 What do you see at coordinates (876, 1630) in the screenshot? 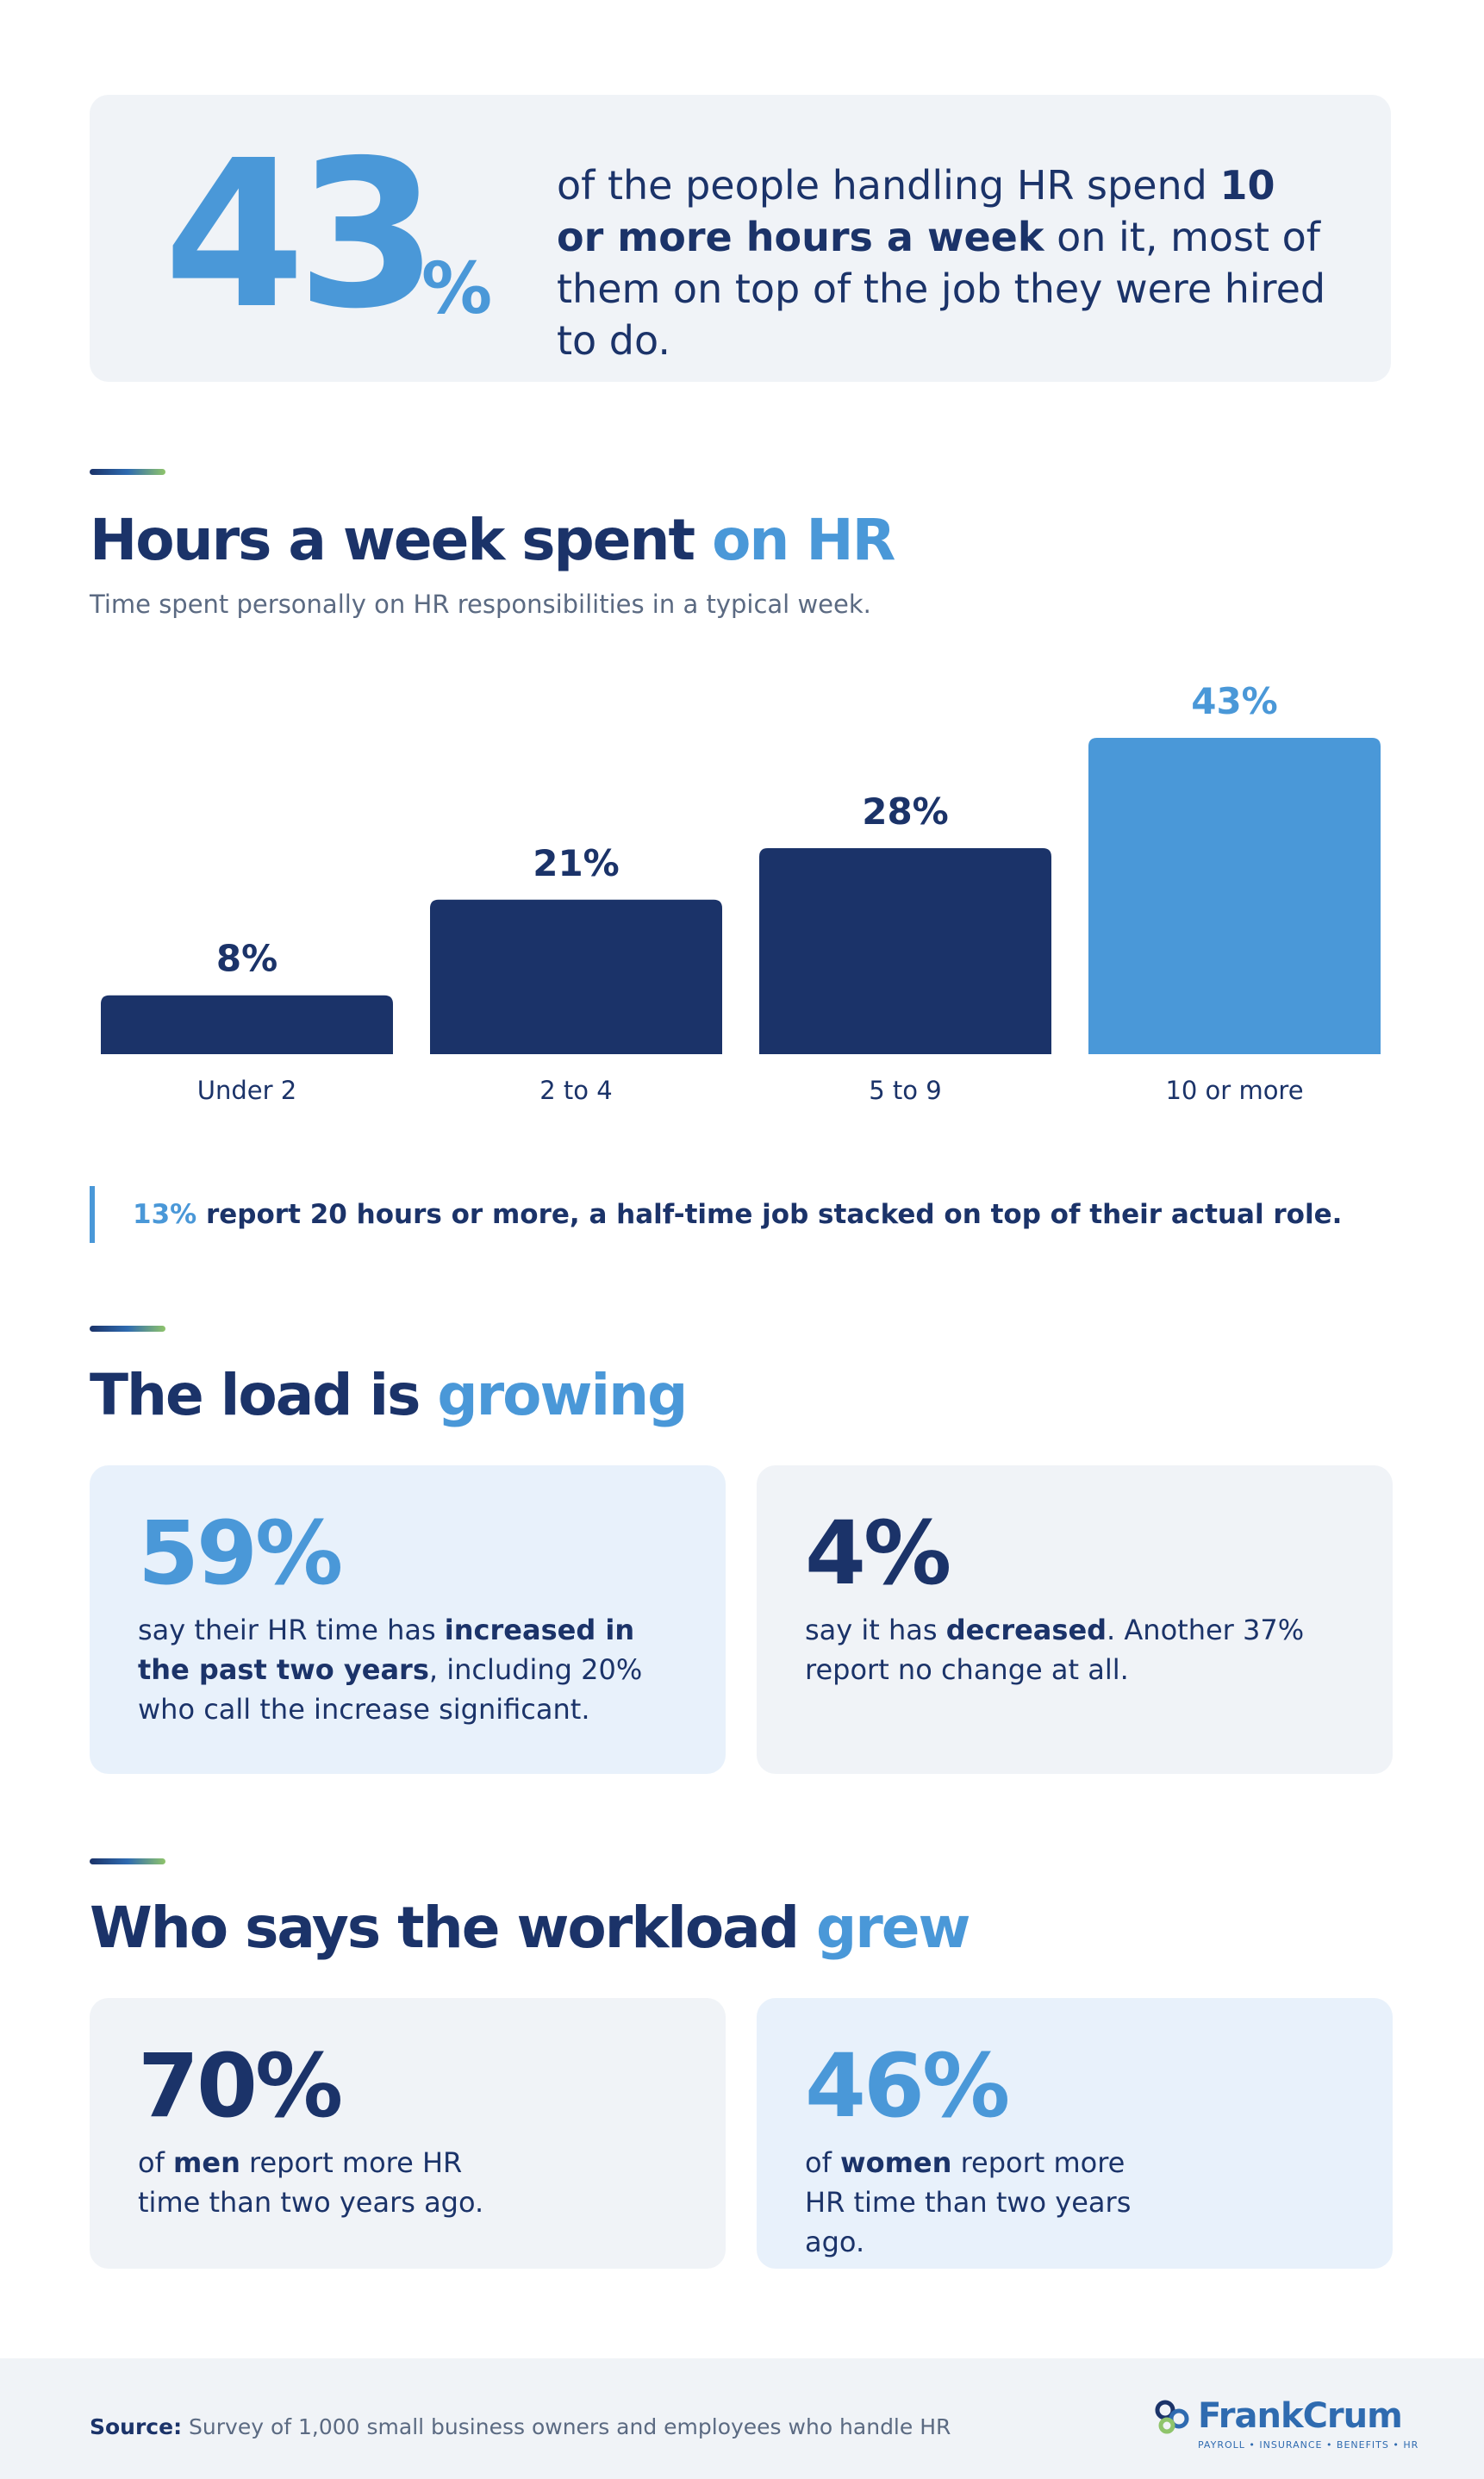
I see `stat-text-part1: say it has` at bounding box center [876, 1630].